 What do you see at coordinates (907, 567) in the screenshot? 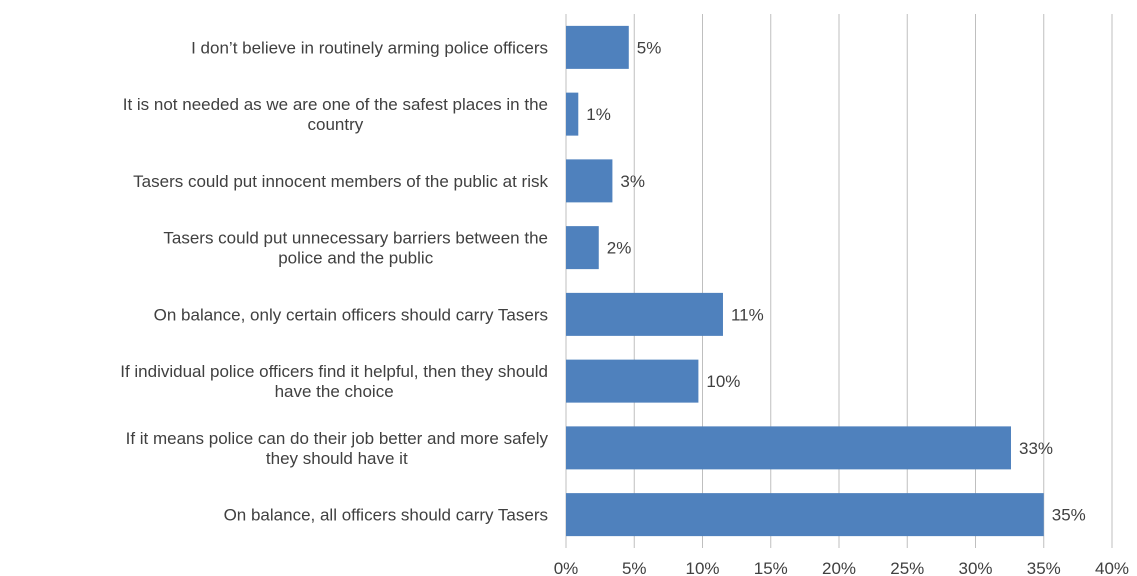
I see `x-tick-label: 25%` at bounding box center [907, 567].